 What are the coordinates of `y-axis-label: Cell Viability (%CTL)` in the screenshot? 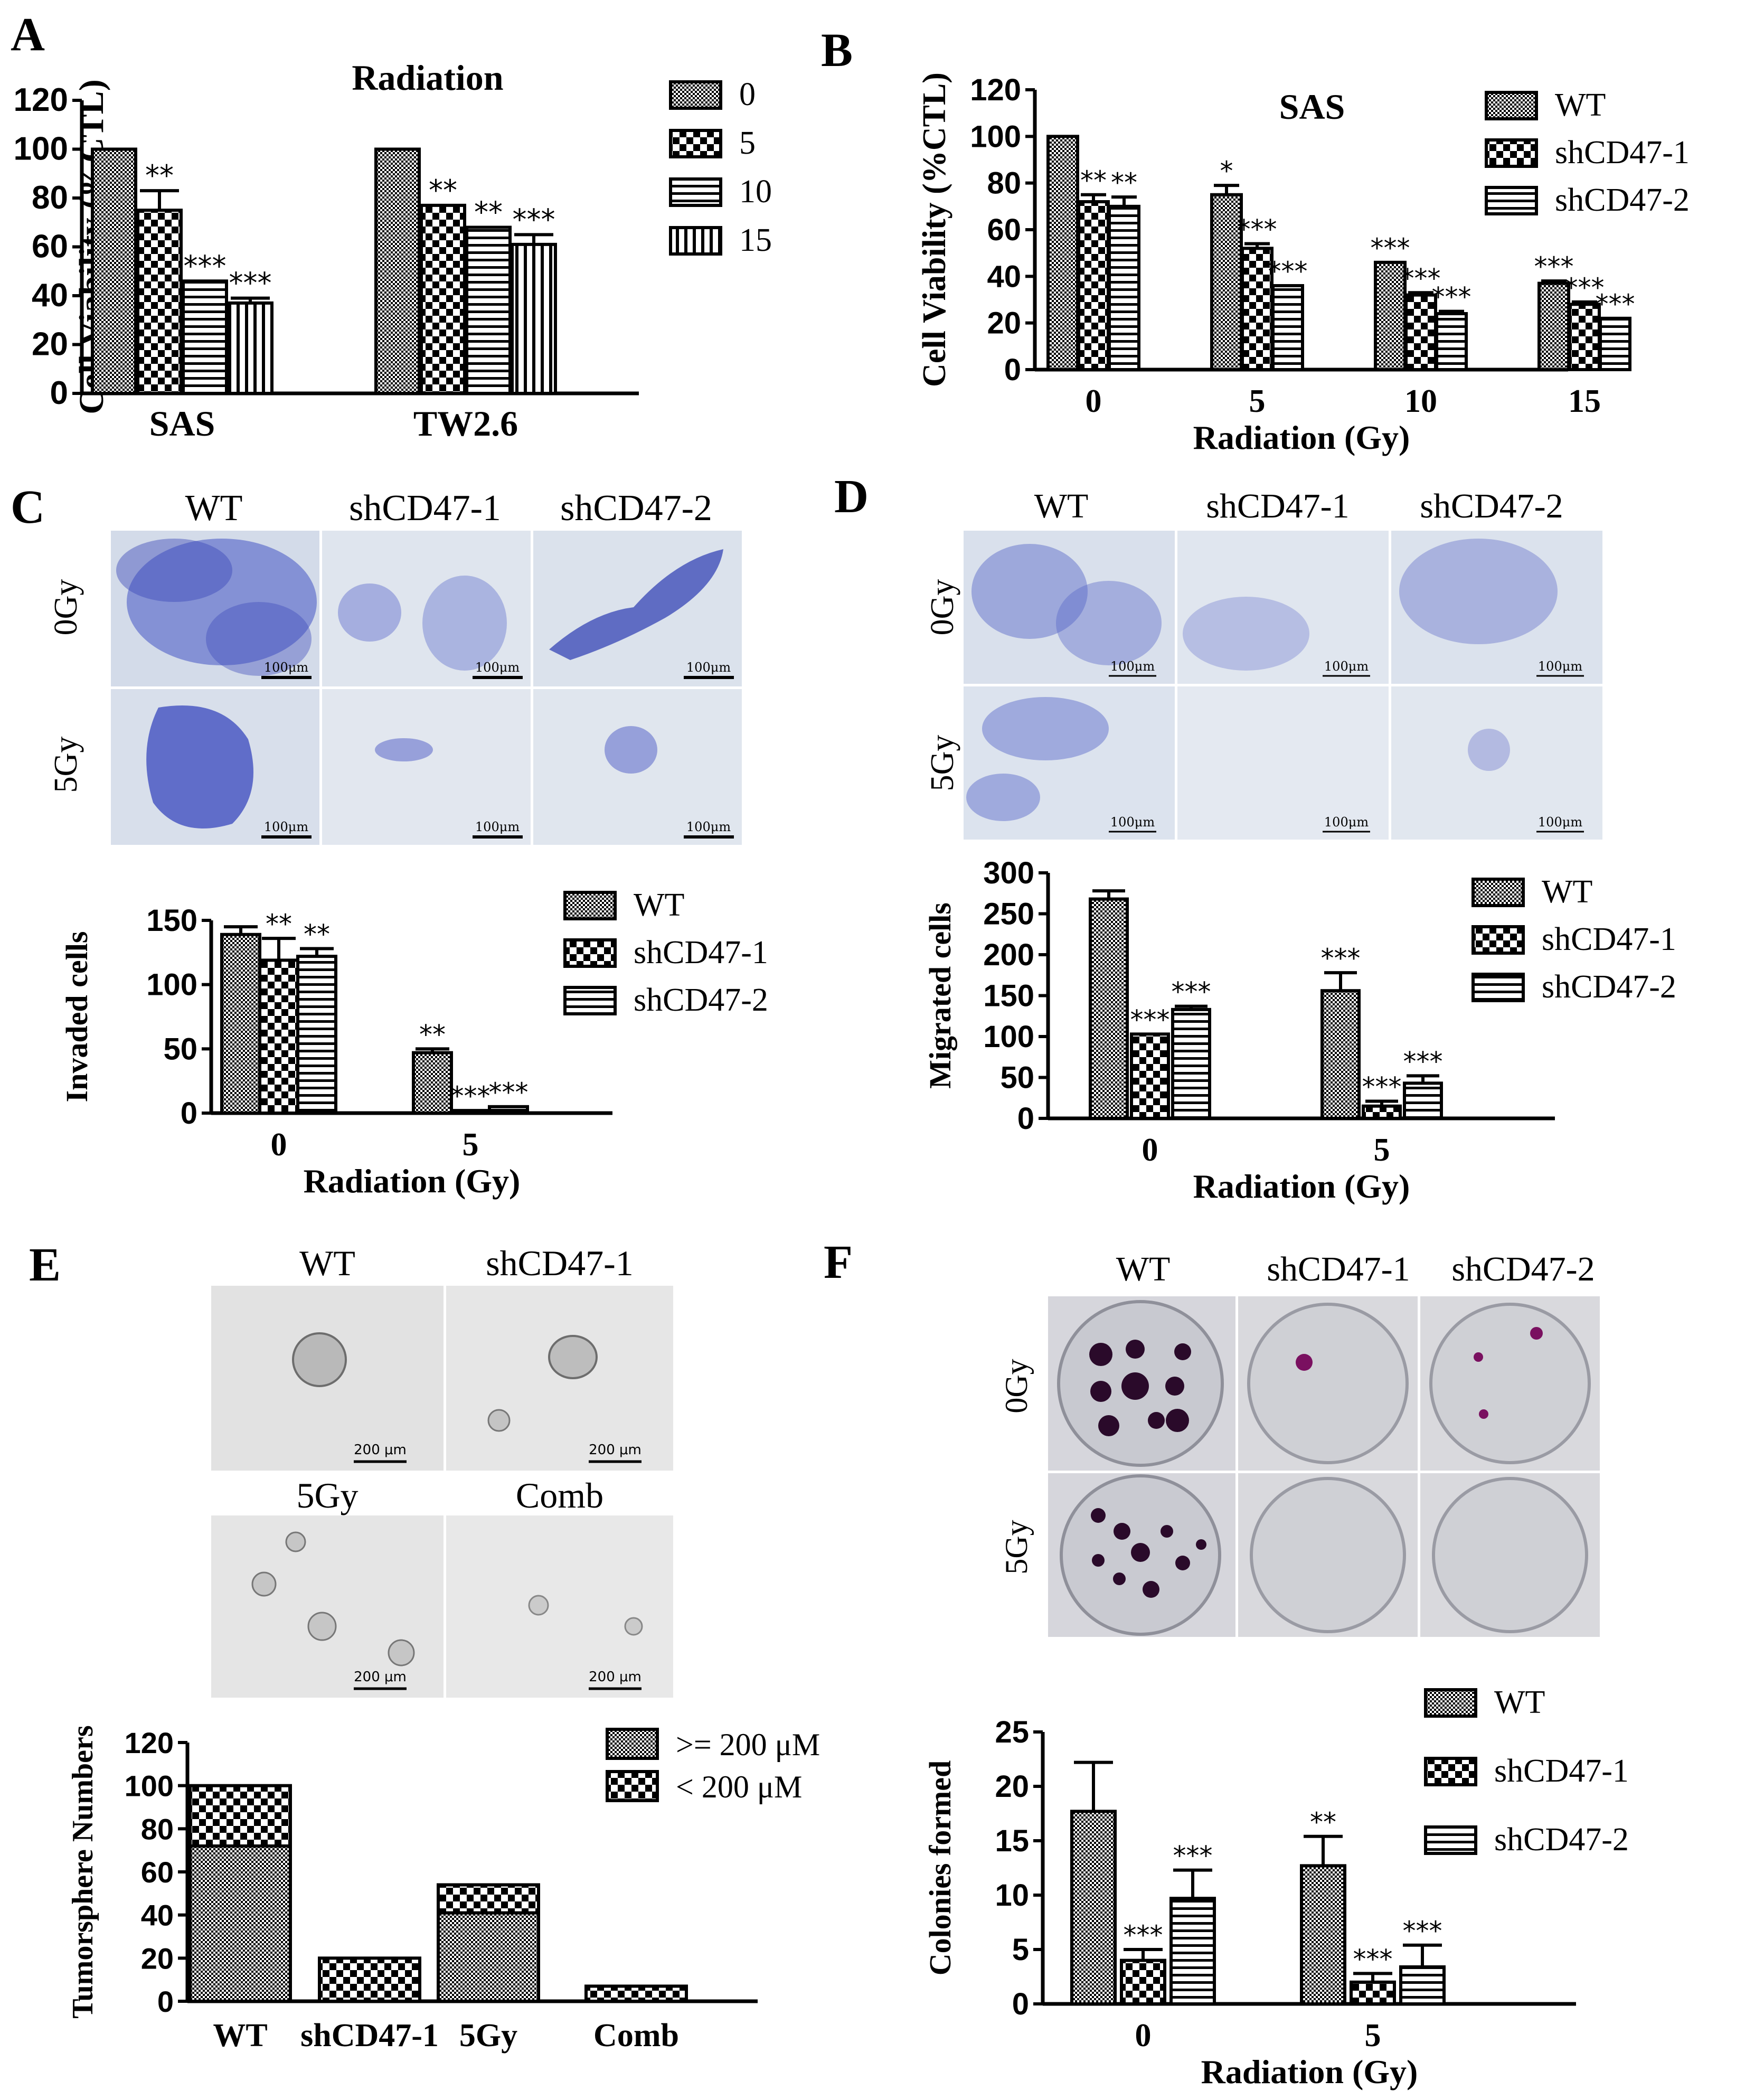 It's located at (934, 229).